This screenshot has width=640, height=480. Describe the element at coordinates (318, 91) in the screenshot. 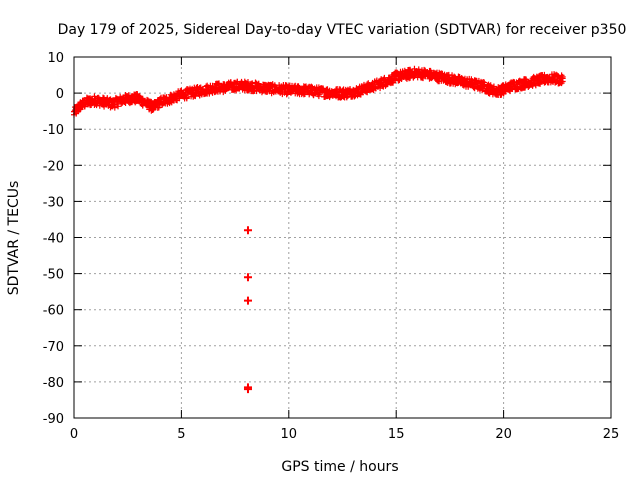

I see `series-band` at that location.